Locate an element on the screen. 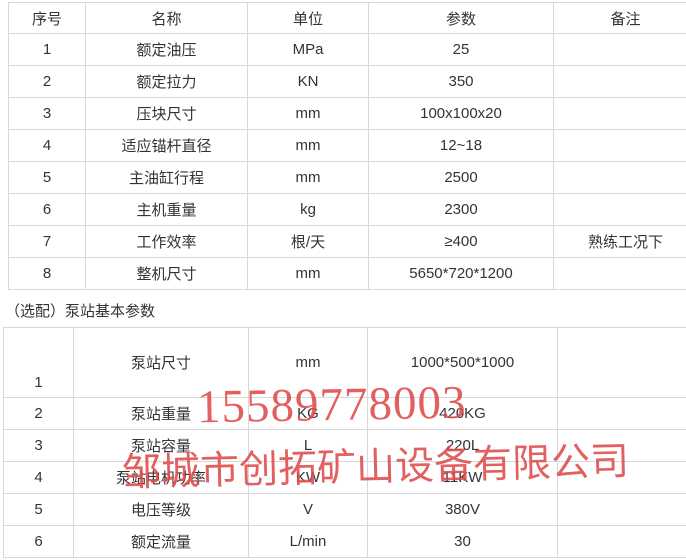 The height and width of the screenshot is (560, 686). cell-param: 100x100x20 is located at coordinates (461, 113).